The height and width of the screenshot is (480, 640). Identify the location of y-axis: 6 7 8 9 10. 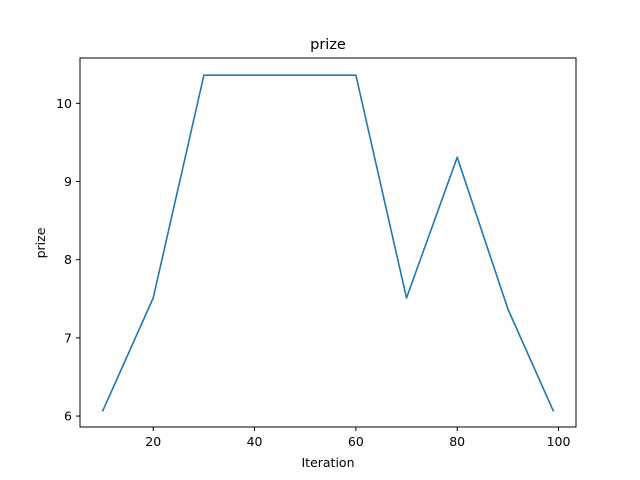
(68, 260).